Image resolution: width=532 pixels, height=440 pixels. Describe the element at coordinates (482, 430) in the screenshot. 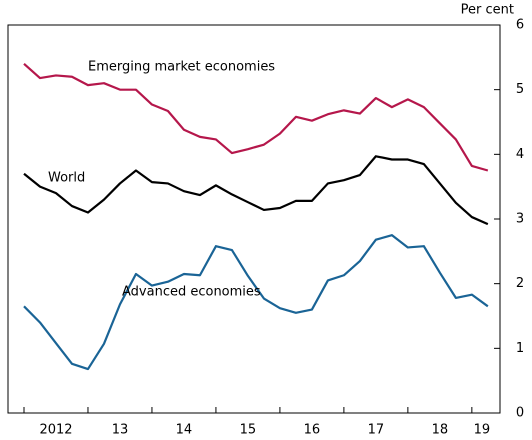

I see `x-tick-label: 19` at that location.